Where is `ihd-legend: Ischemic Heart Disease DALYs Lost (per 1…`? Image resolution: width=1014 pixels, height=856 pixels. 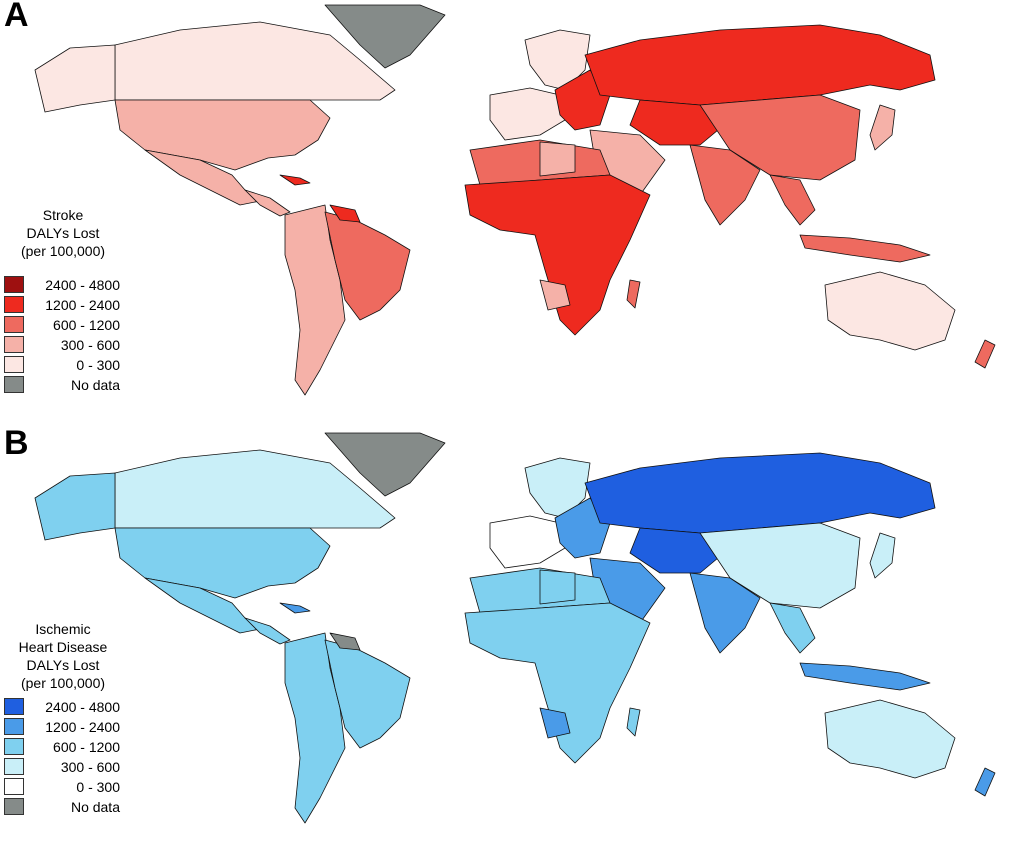
ihd-legend: Ischemic Heart Disease DALYs Lost (per 1… is located at coordinates (63, 718).